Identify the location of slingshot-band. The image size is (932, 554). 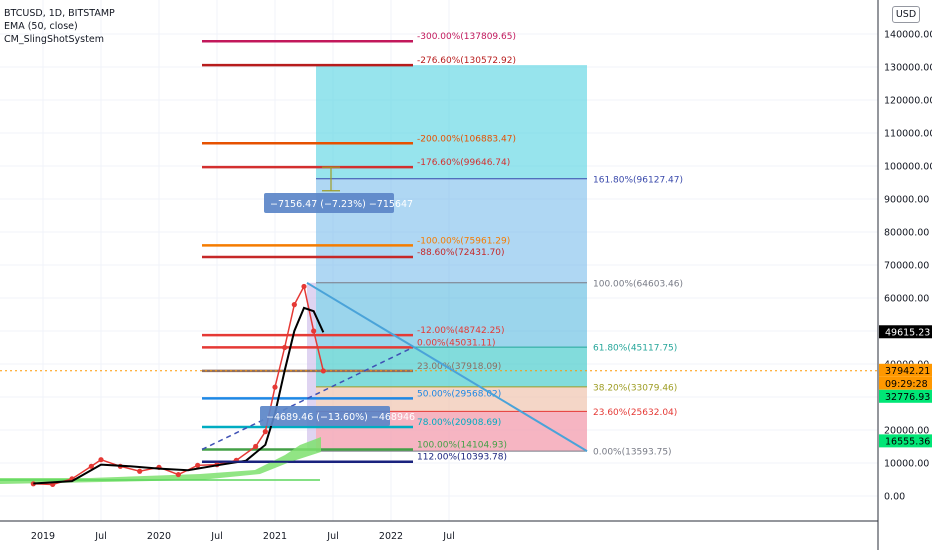
(160, 460).